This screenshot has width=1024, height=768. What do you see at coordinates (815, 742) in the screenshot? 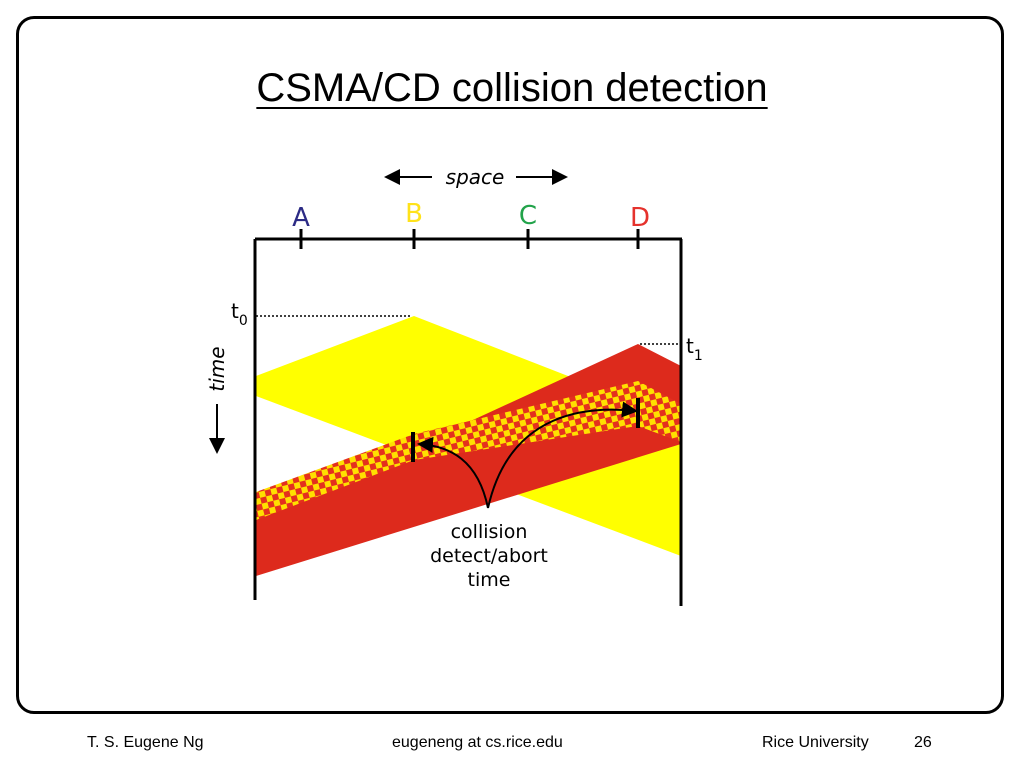
I see `footer-institution: Rice University` at bounding box center [815, 742].